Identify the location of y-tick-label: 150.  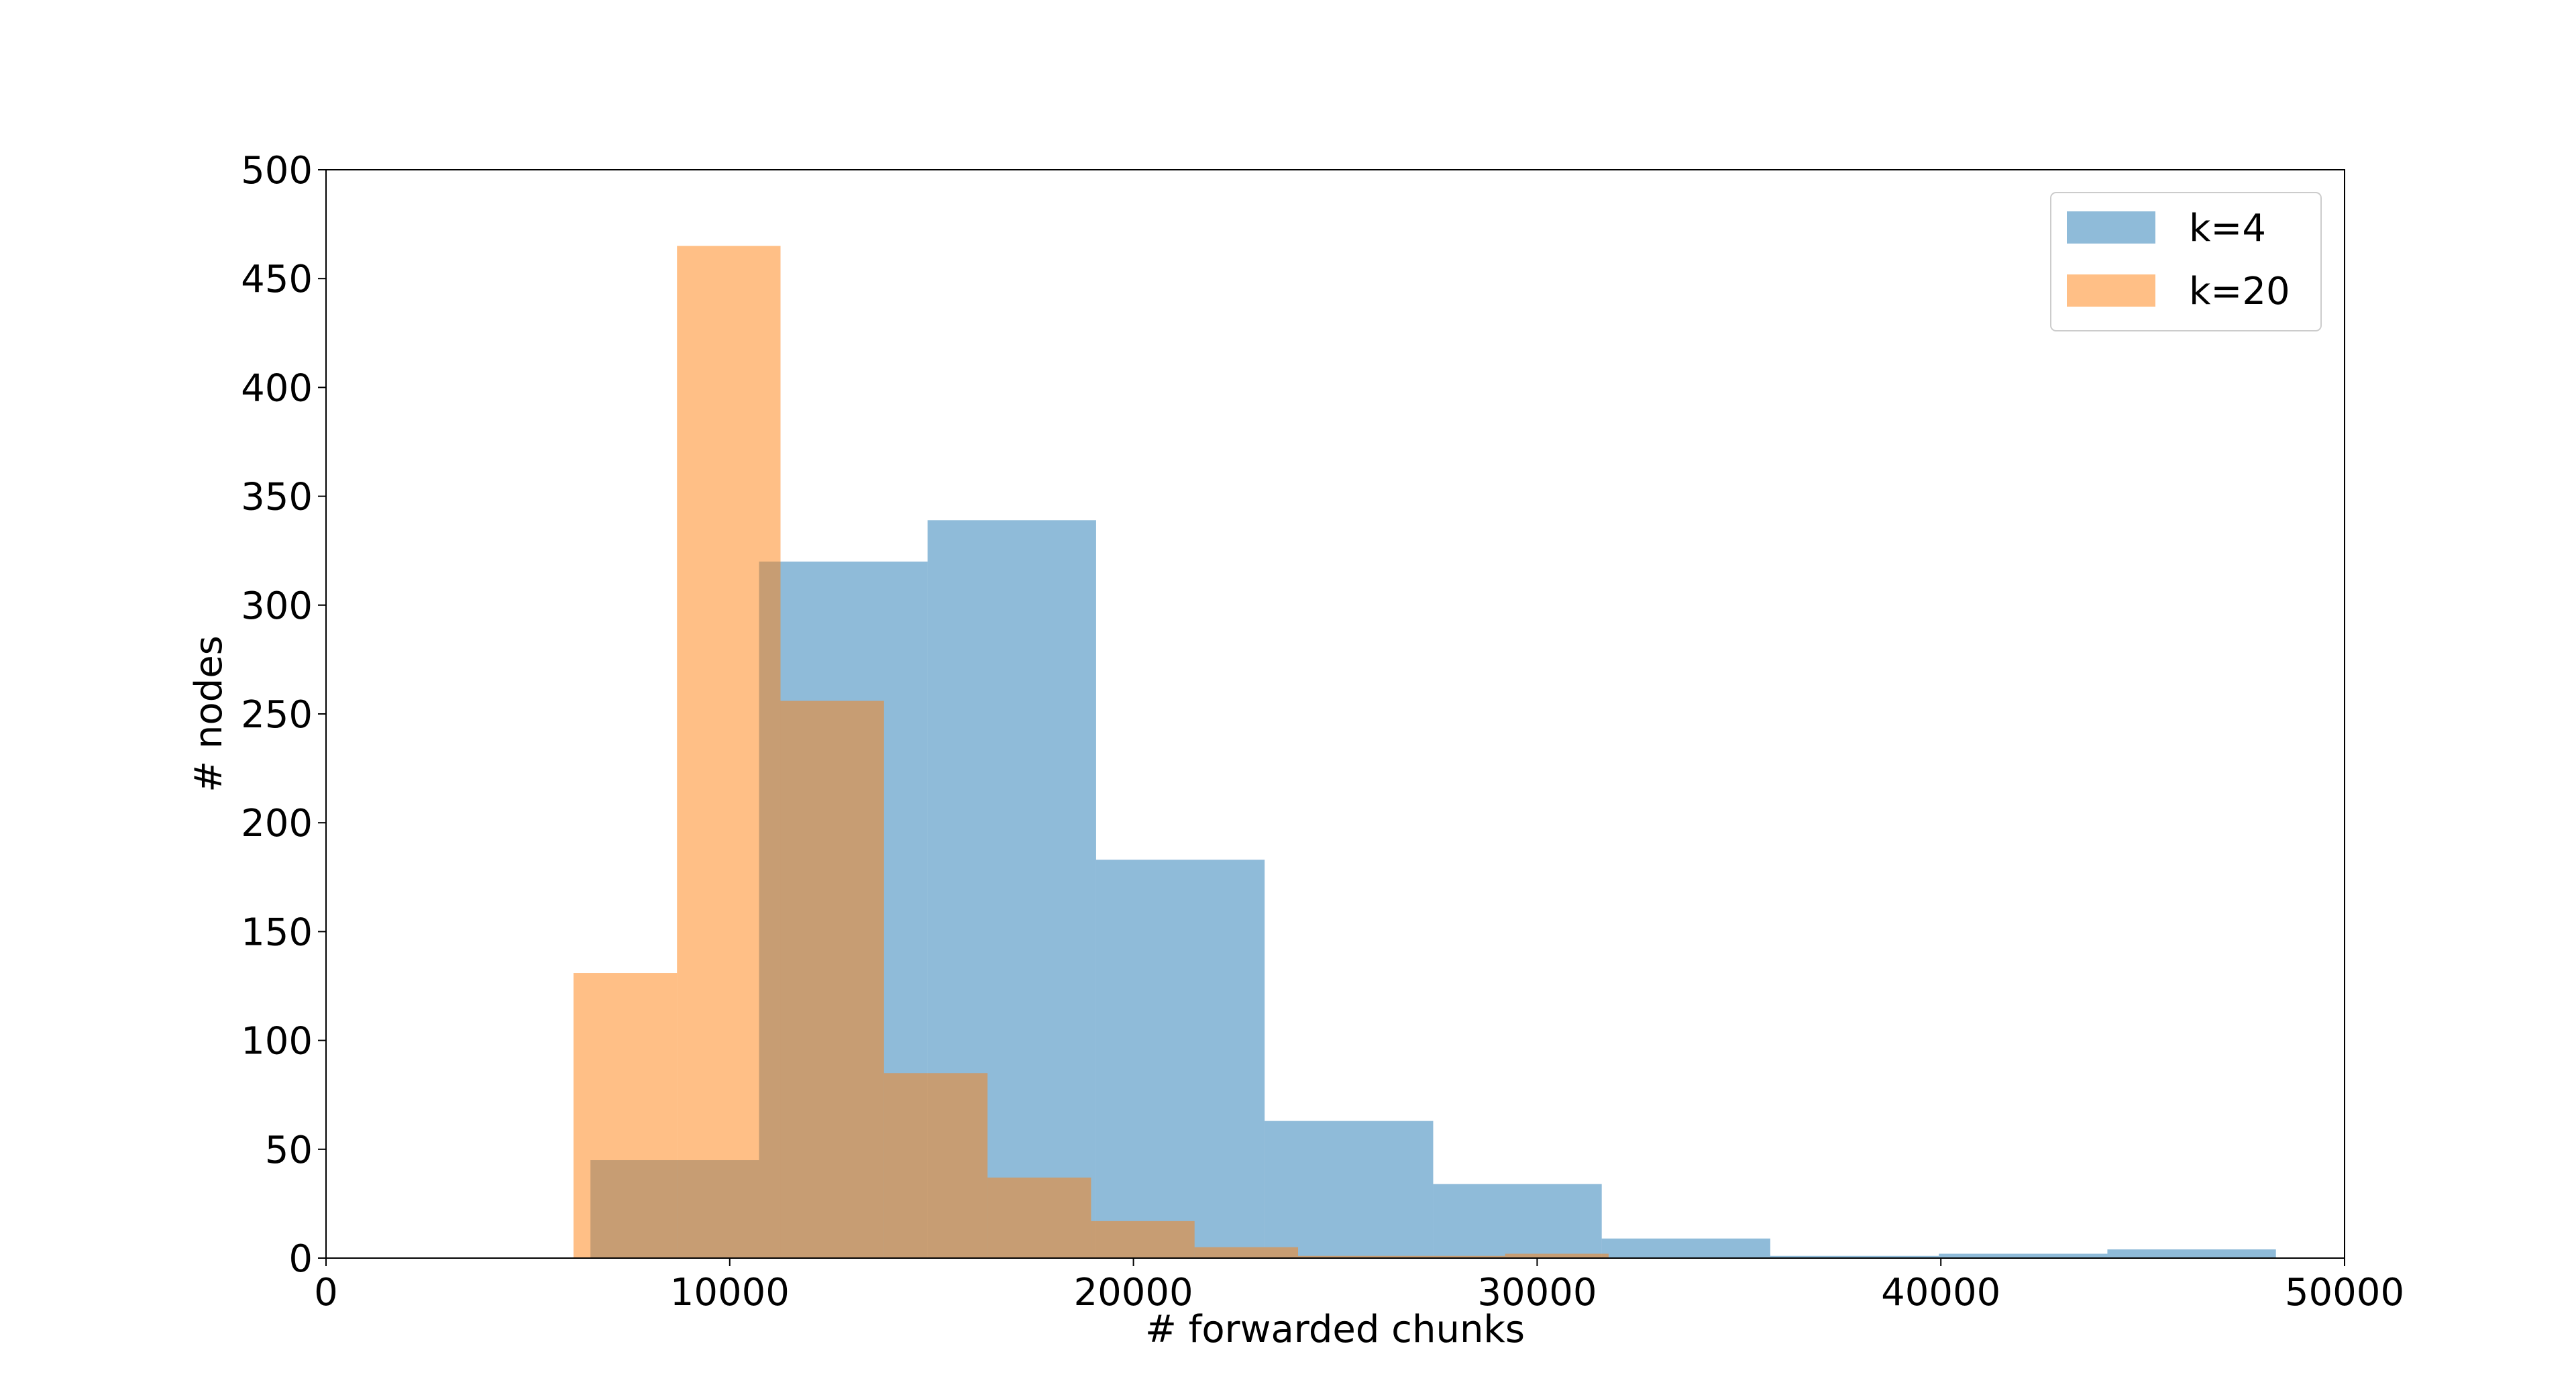
(277, 933).